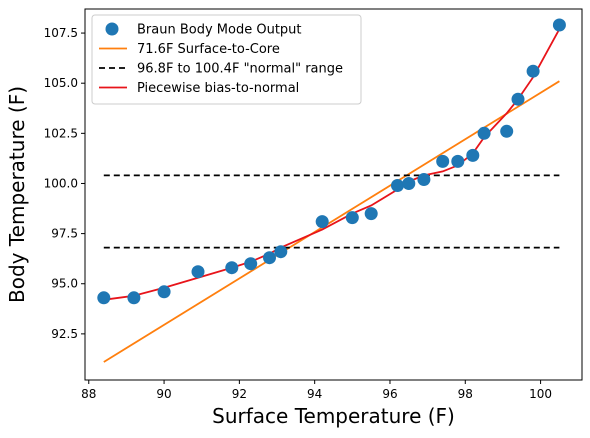 This screenshot has width=590, height=438. I want to click on y-tick-label: 97.5, so click(64, 234).